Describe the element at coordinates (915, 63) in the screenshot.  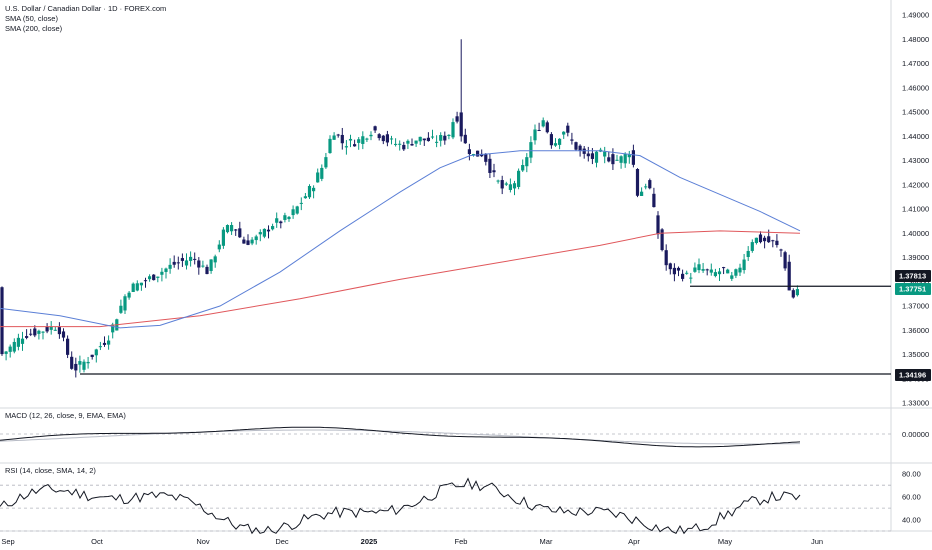
I see `price-tick-label: 1.47000` at that location.